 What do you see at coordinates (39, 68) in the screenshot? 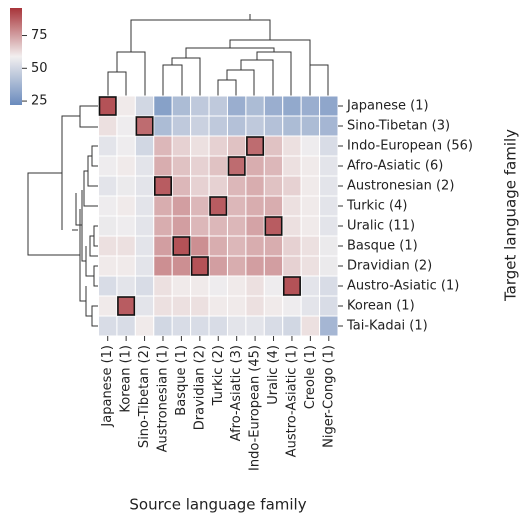
I see `colorbar-tick-label: 50` at bounding box center [39, 68].